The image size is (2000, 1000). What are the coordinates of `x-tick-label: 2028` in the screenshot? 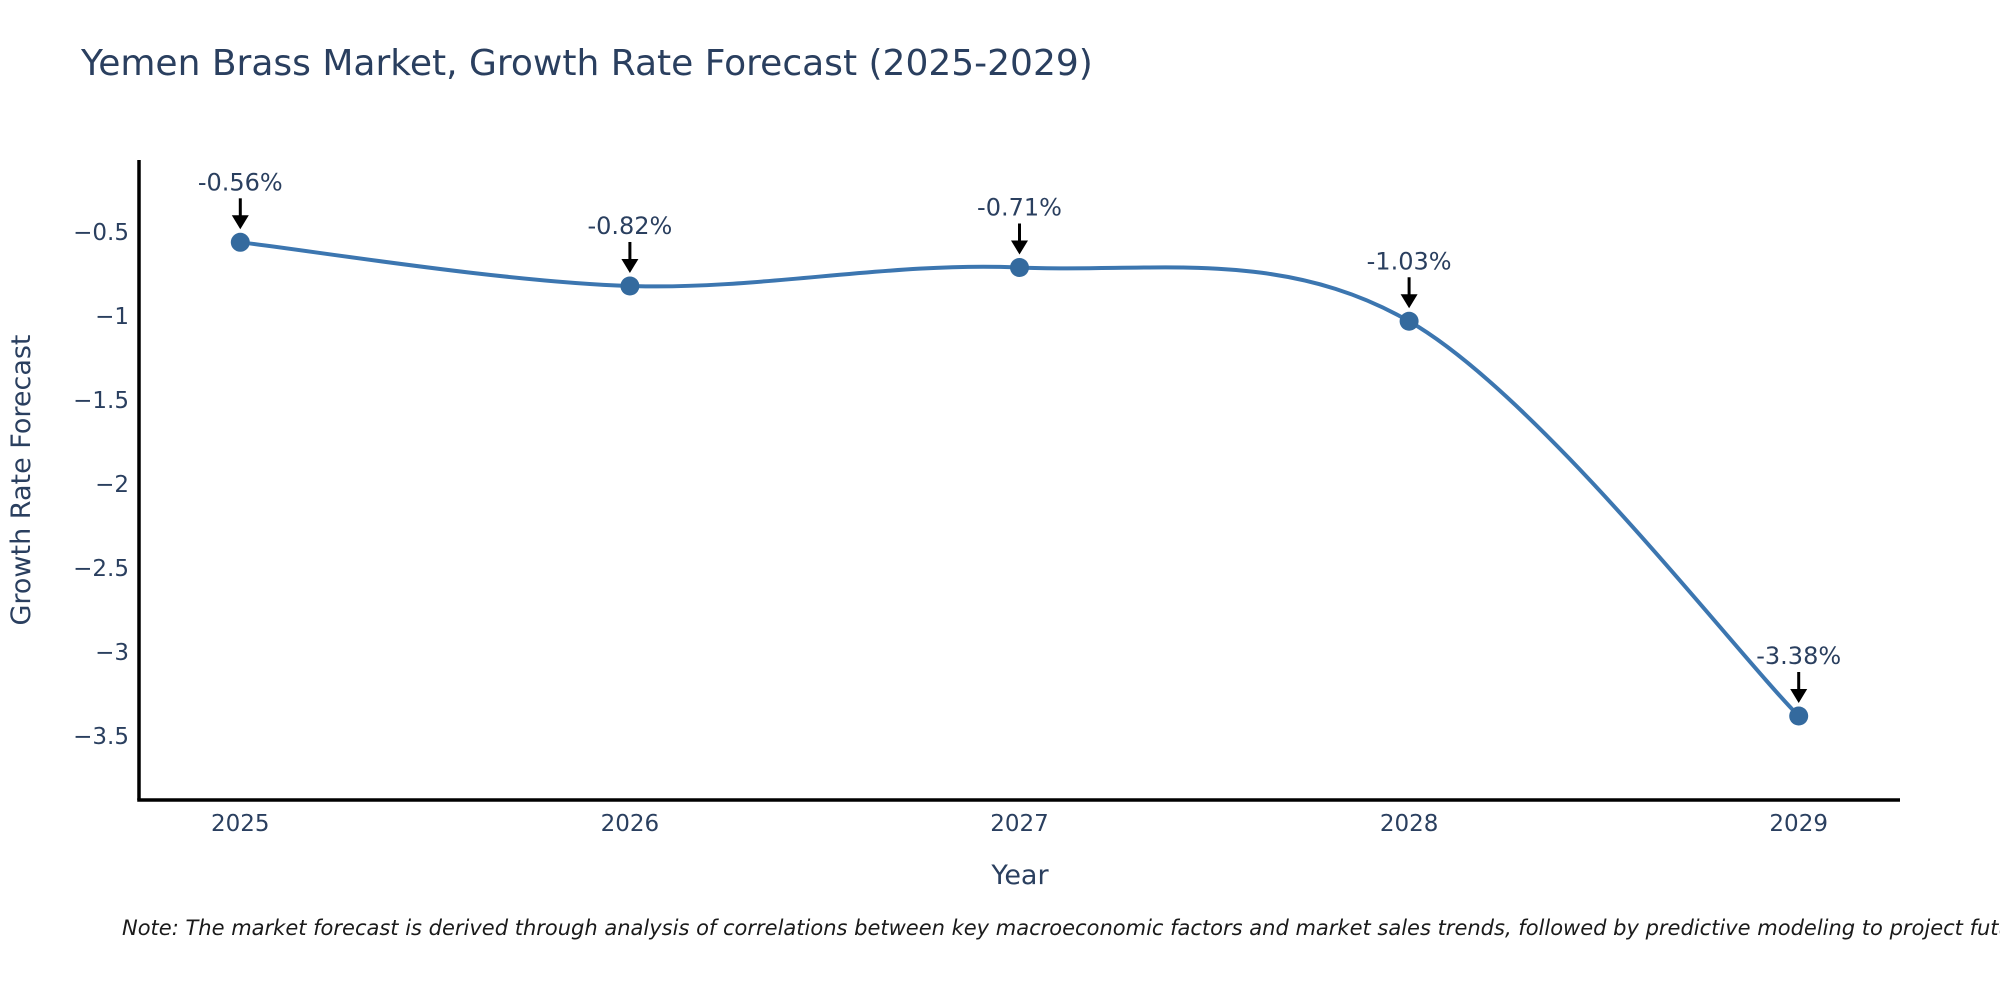 It's located at (1409, 824).